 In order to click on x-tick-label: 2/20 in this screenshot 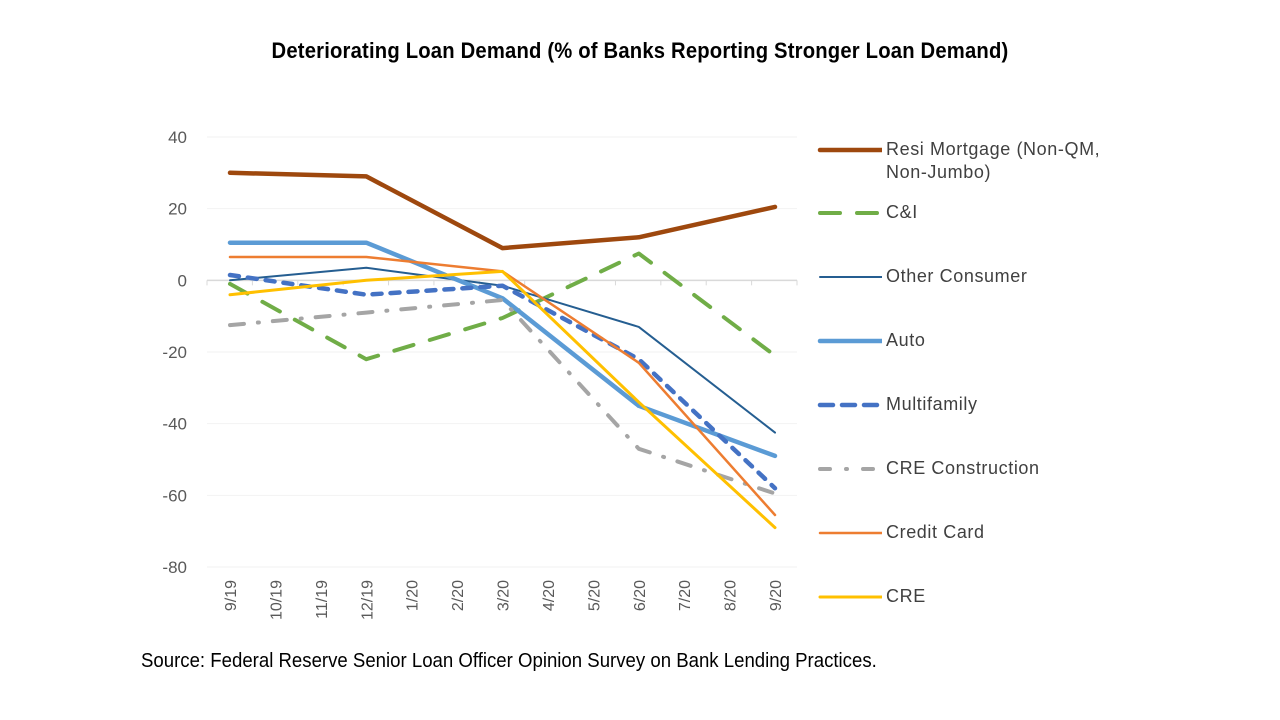, I will do `click(458, 595)`.